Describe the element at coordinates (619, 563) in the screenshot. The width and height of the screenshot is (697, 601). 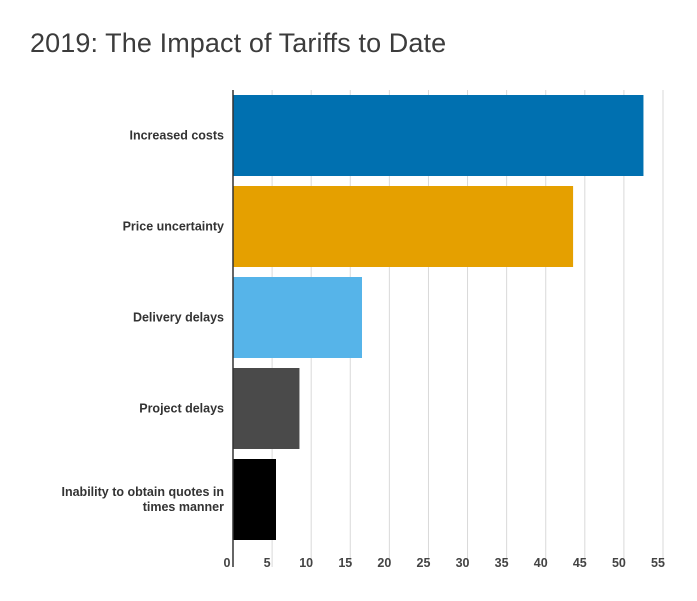
I see `x-tick-label: 50` at that location.